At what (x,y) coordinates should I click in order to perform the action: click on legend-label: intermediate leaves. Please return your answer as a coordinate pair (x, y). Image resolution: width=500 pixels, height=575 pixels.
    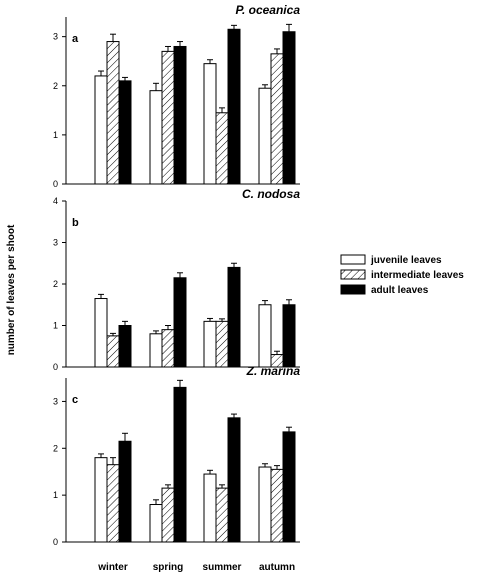
    Looking at the image, I should click on (417, 275).